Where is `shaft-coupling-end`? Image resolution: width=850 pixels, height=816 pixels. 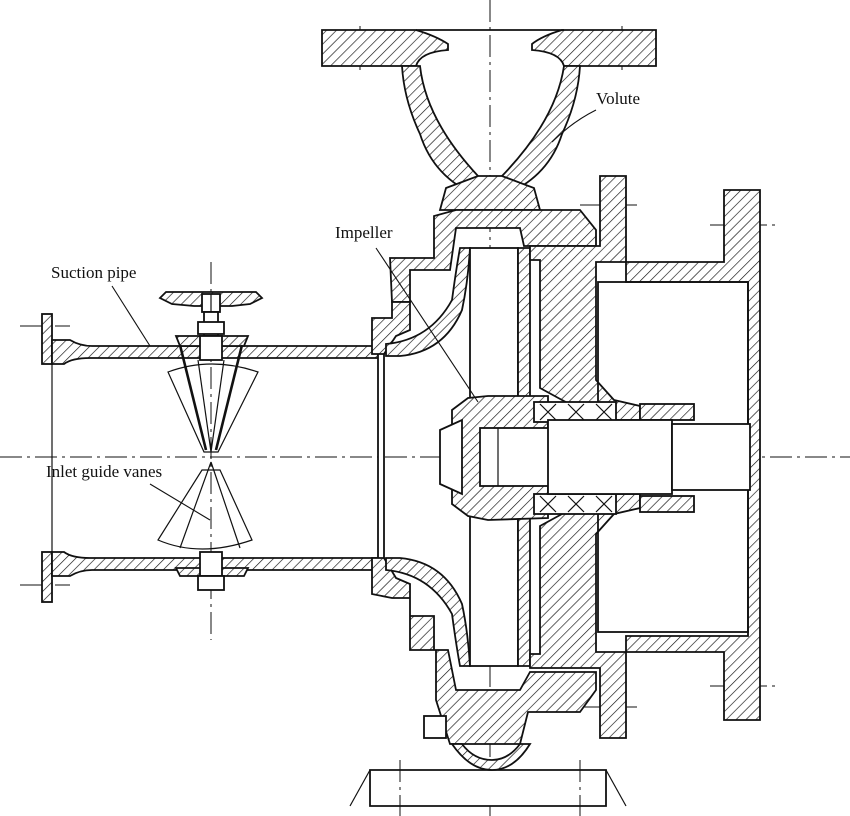 shaft-coupling-end is located at coordinates (711, 457).